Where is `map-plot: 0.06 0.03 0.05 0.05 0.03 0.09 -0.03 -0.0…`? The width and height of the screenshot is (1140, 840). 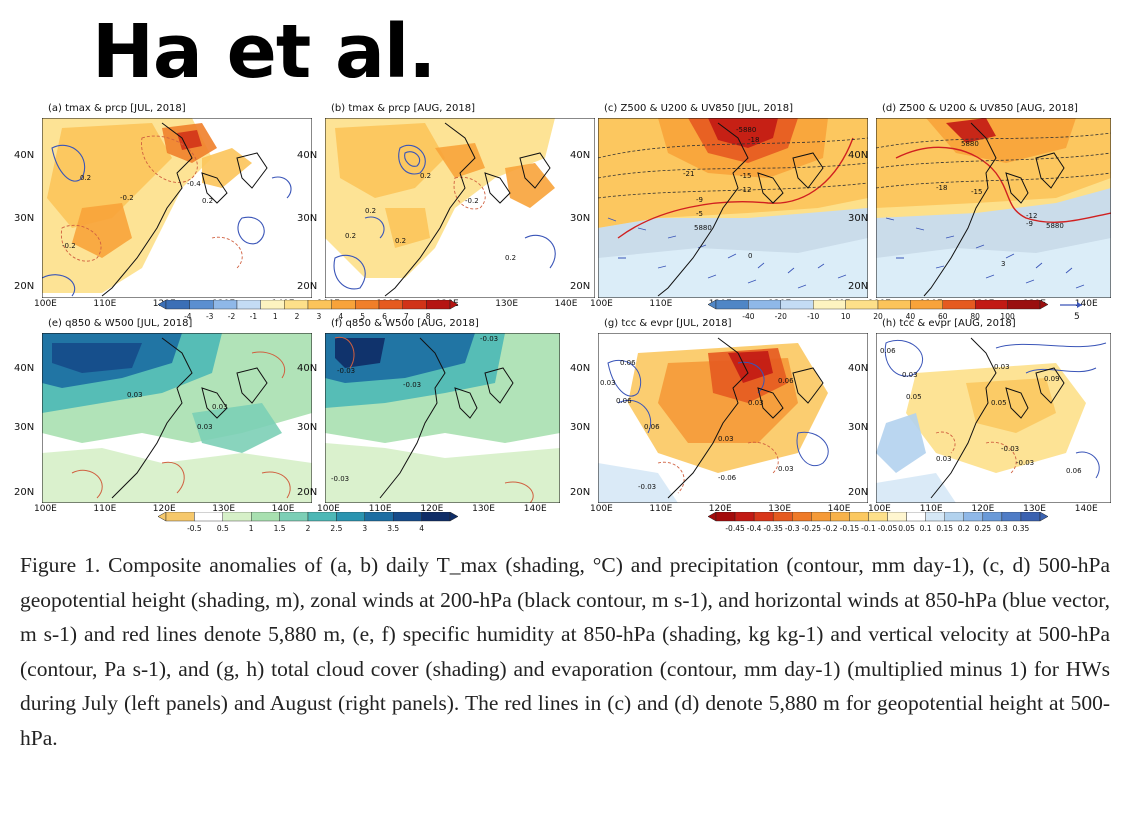
map-plot: 0.06 0.03 0.05 0.05 0.03 0.09 -0.03 -0.0… is located at coordinates (993, 418).